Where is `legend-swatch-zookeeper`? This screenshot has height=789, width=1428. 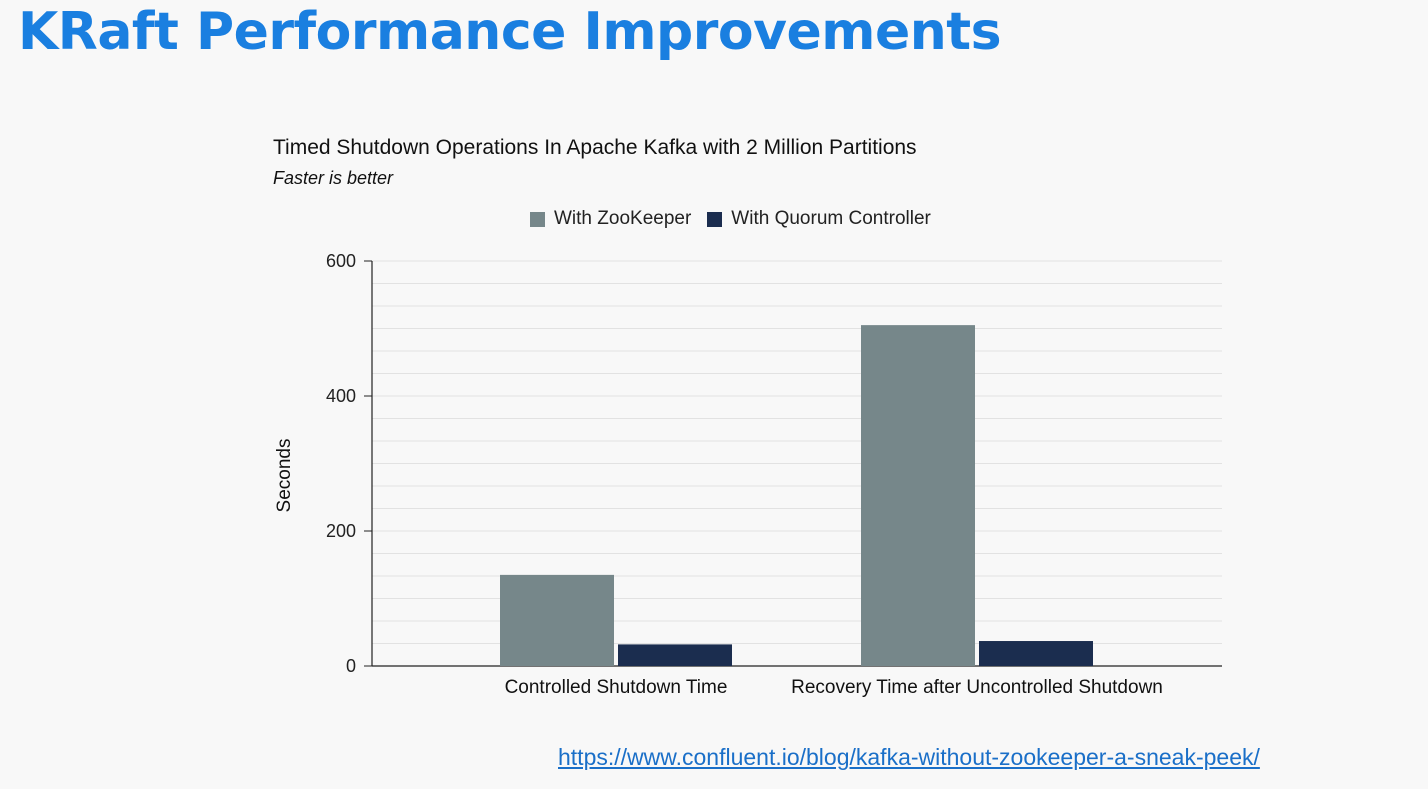
legend-swatch-zookeeper is located at coordinates (537, 219).